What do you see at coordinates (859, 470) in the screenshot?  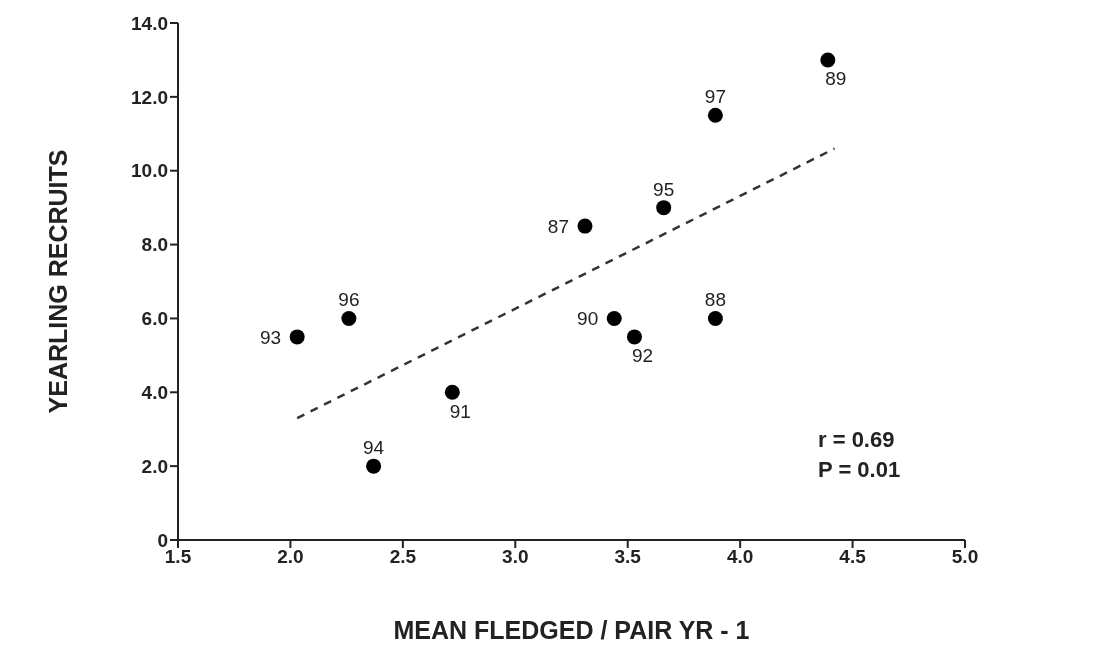 I see `annotation: P = 0.01` at bounding box center [859, 470].